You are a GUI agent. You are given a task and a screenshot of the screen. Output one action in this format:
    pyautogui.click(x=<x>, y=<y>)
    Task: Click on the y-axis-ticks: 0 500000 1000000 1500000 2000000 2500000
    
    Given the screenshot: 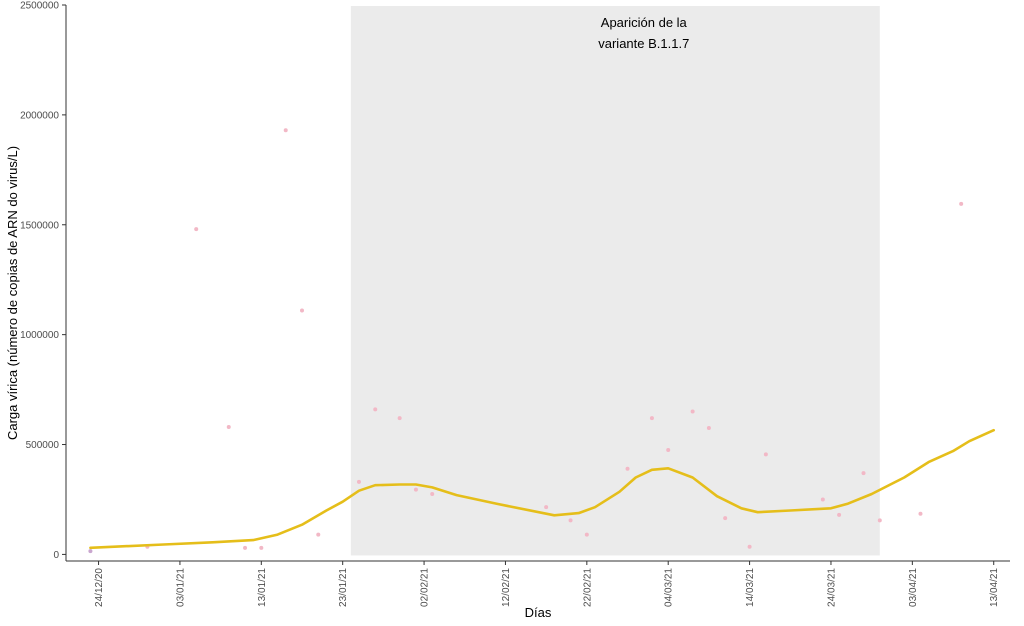 What is the action you would take?
    pyautogui.click(x=43, y=281)
    